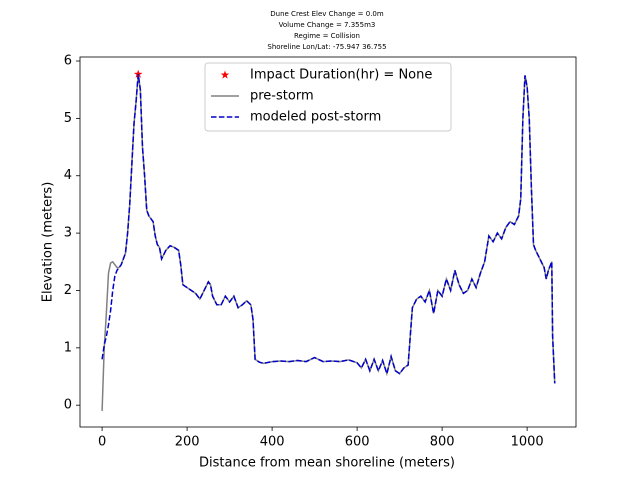 The height and width of the screenshot is (480, 640). I want to click on x-tick-label: 800, so click(442, 442).